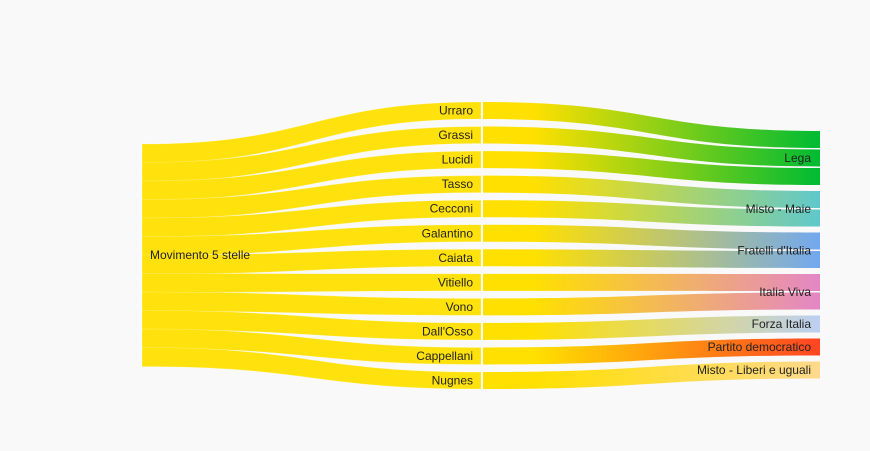 This screenshot has width=870, height=451. What do you see at coordinates (482, 307) in the screenshot?
I see `node-vono` at bounding box center [482, 307].